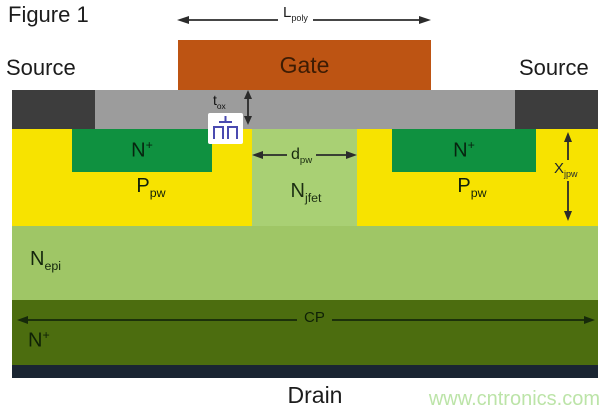  I want to click on drain-label: Drain, so click(315, 395).